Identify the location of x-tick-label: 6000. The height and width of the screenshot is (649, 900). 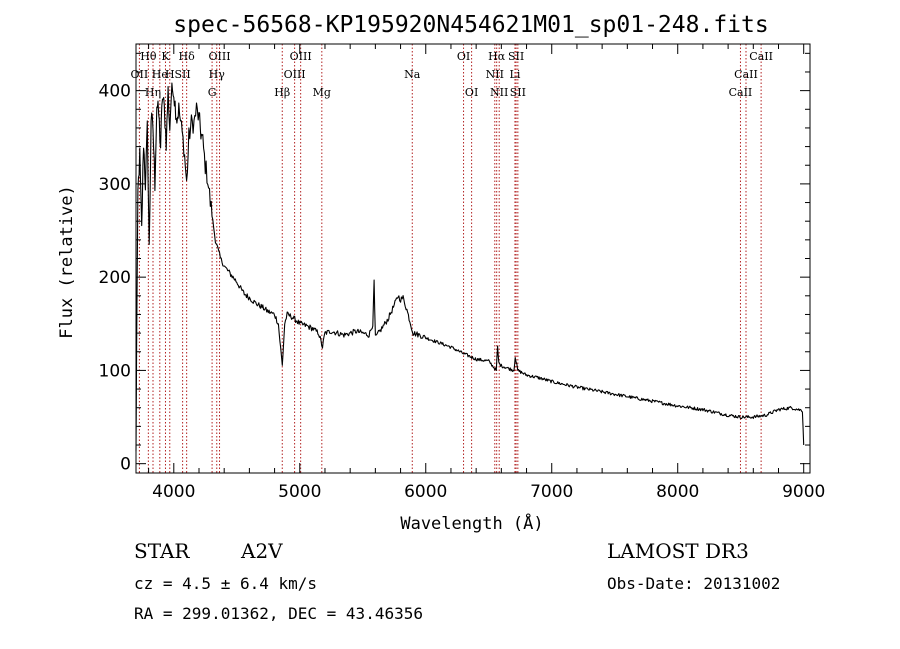
(425, 492).